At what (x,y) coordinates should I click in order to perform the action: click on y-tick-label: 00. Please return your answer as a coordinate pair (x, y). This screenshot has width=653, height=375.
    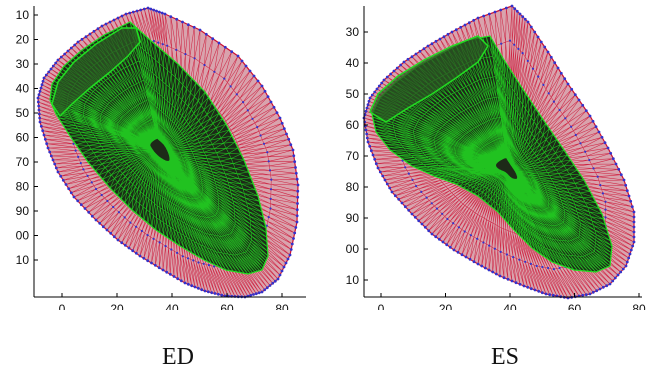
    Looking at the image, I should click on (23, 236).